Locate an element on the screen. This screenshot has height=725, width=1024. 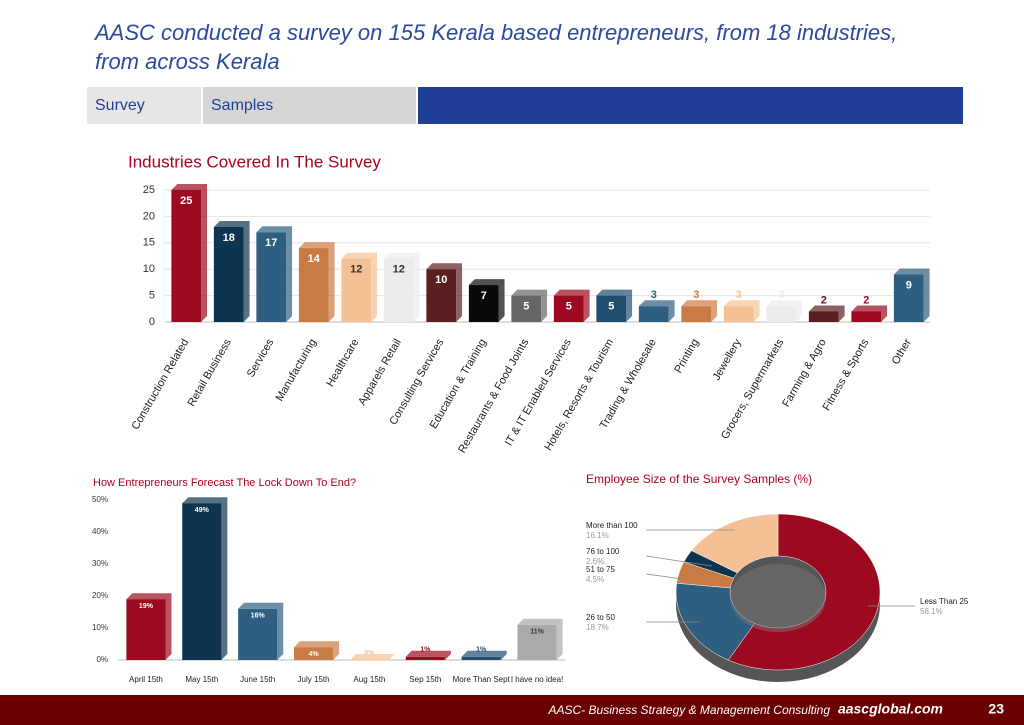
x-tick-label: July 15th is located at coordinates (314, 679).